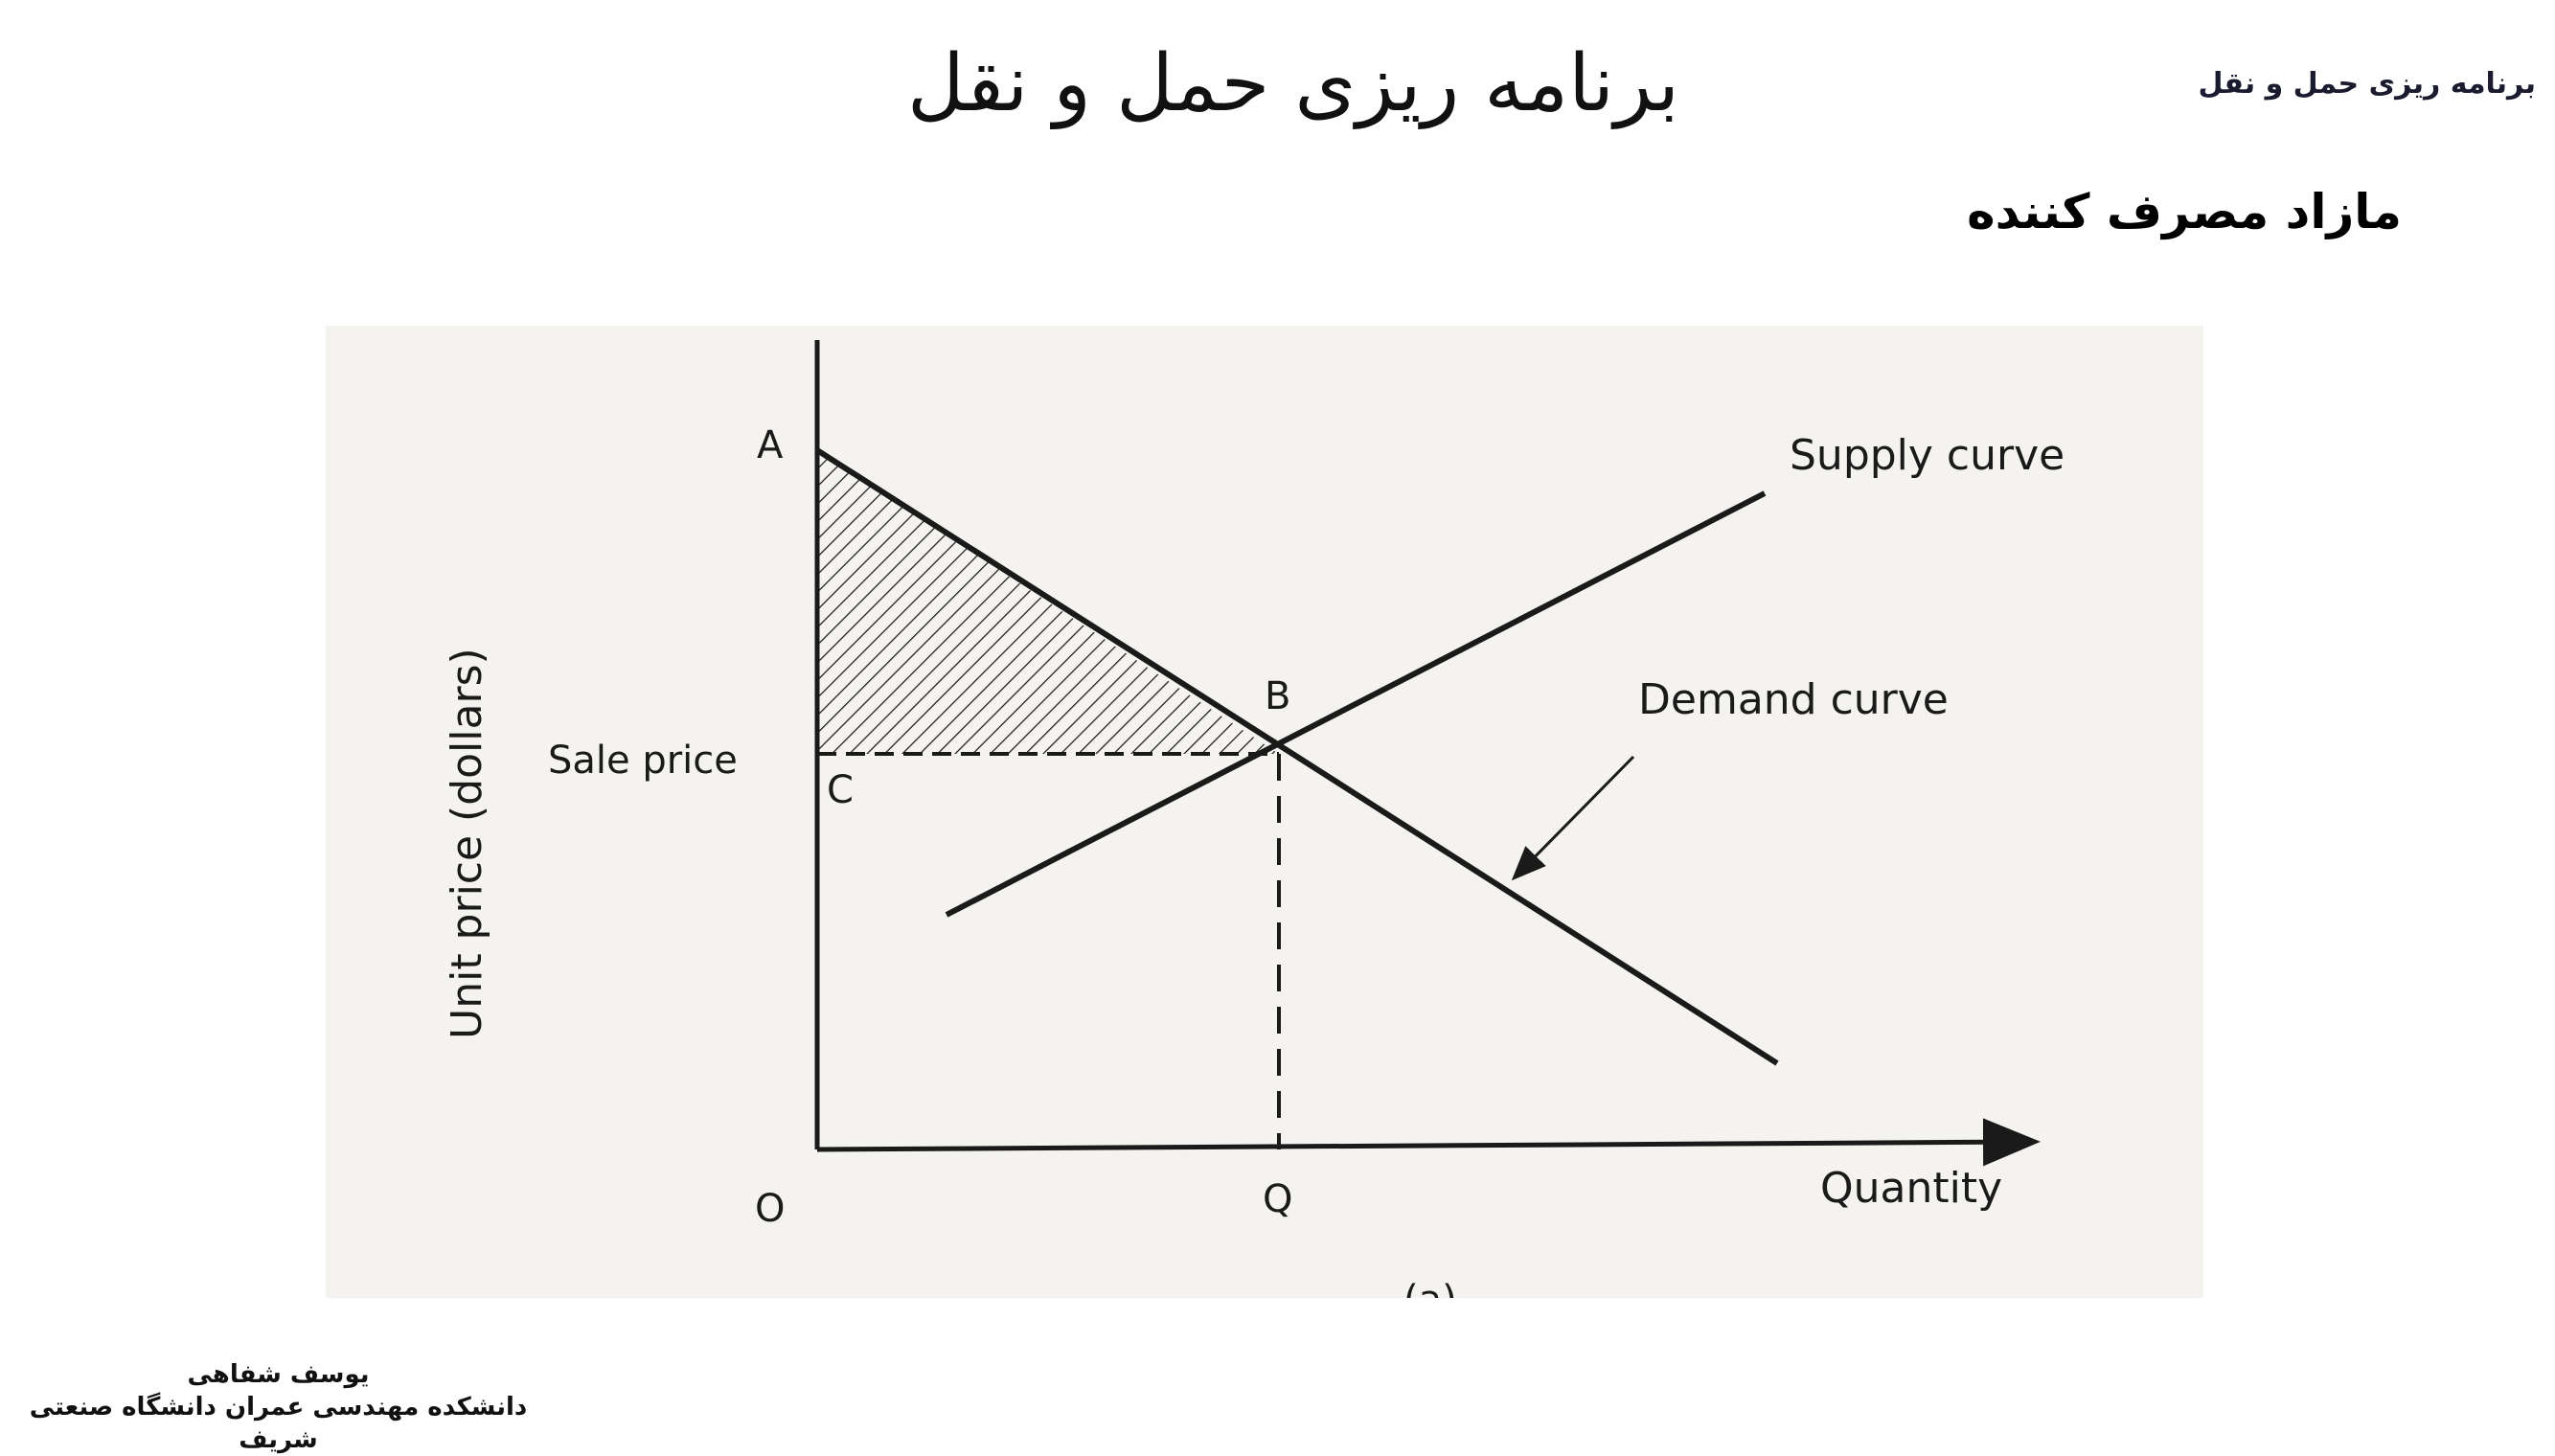 This screenshot has width=2555, height=1456. What do you see at coordinates (467, 843) in the screenshot?
I see `y-axis-label: Unit price (dollars)` at bounding box center [467, 843].